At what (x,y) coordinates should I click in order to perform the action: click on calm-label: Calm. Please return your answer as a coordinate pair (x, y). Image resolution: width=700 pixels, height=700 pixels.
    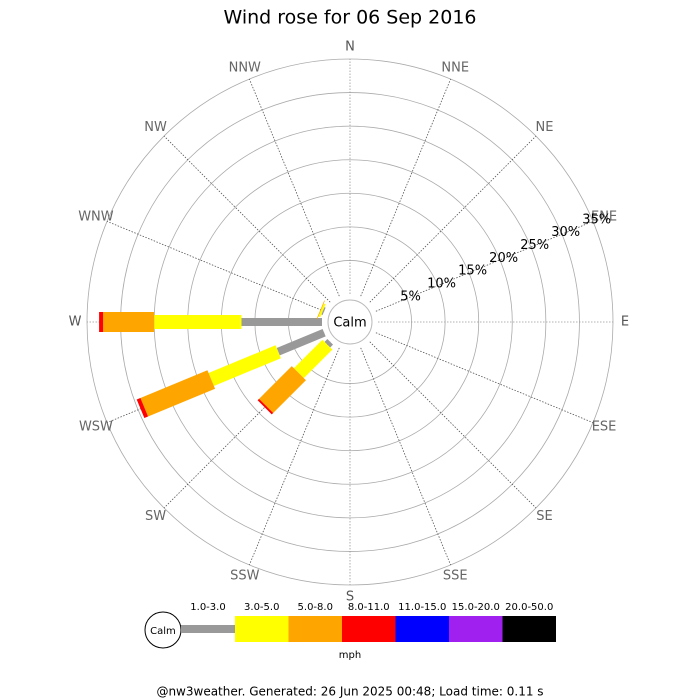
    Looking at the image, I should click on (349, 323).